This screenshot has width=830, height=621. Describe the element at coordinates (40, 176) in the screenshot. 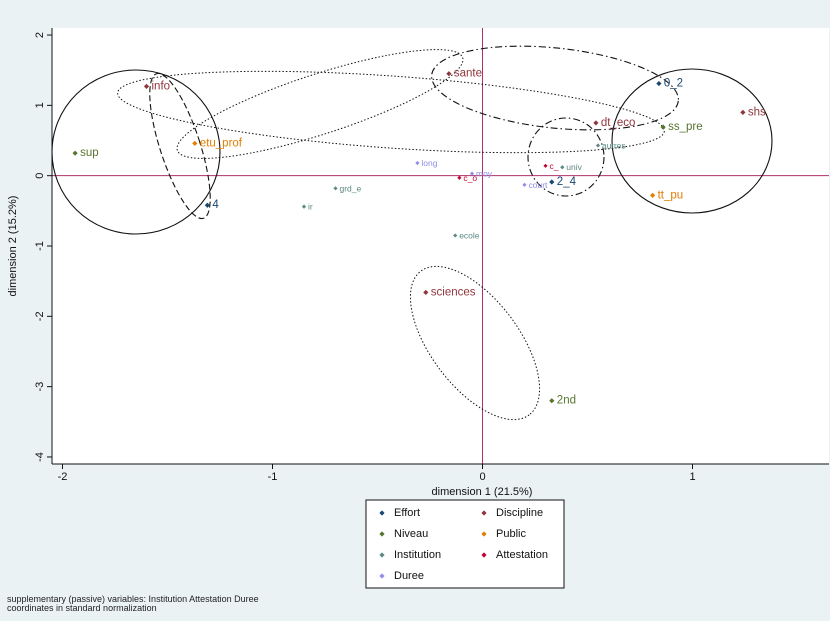

I see `y-tick-label: 0` at that location.